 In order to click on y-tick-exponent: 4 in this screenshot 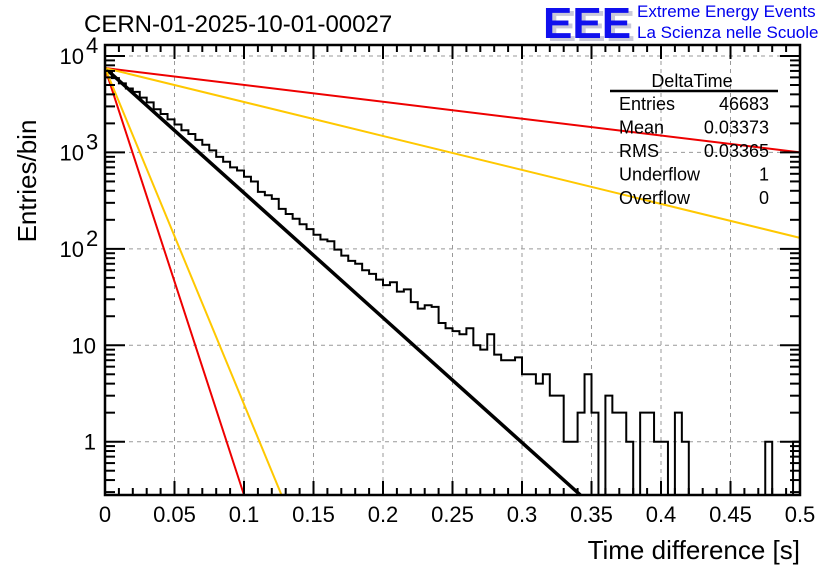, I will do `click(92, 45)`.